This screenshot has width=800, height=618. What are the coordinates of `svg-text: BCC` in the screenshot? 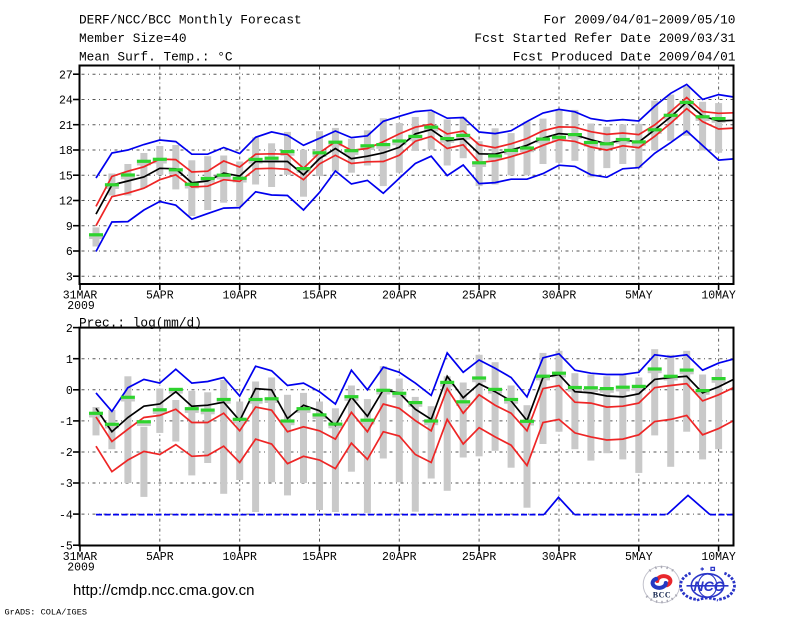 It's located at (662, 594).